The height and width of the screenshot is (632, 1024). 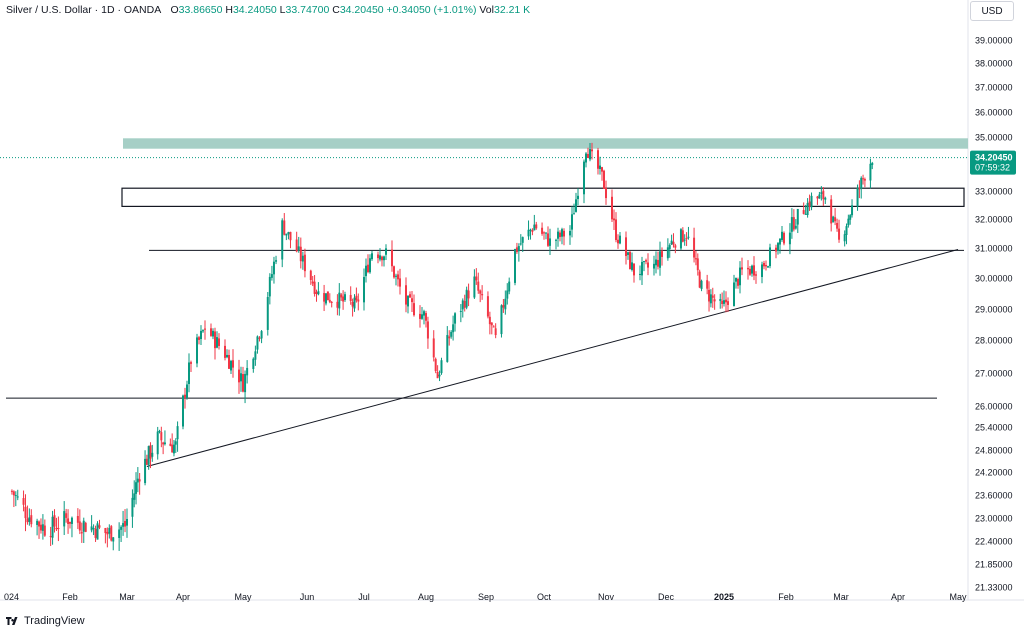 I want to click on y-tick-label: 21.33000, so click(x=994, y=588).